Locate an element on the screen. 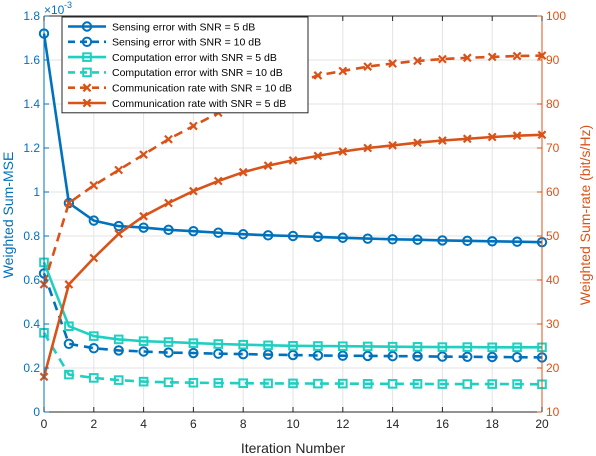  left-y-tick-label: 0.2 is located at coordinates (31, 368).